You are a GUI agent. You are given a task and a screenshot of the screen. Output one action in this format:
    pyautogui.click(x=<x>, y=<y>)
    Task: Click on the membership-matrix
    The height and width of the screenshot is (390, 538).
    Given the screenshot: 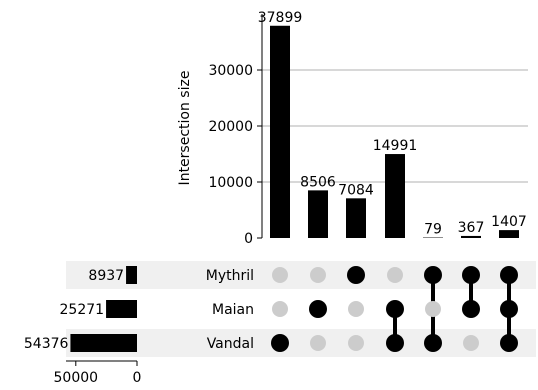 What is the action you would take?
    pyautogui.click(x=394, y=309)
    